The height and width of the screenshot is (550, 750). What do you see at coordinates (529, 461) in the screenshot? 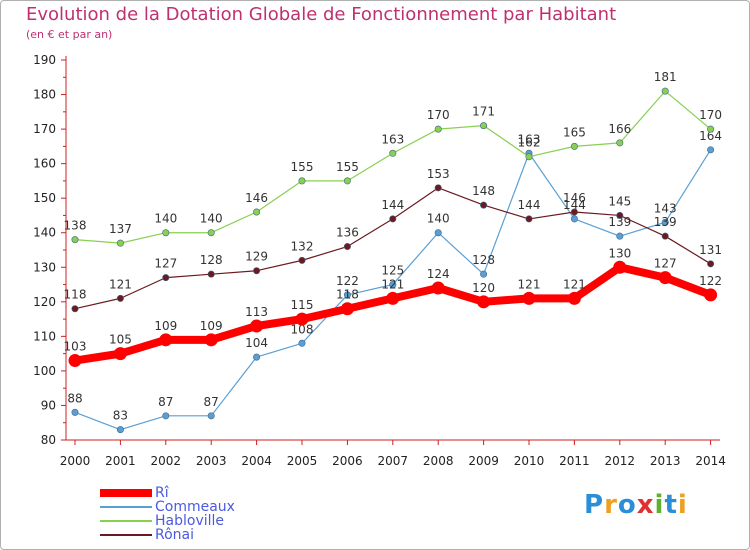
I see `x-tick-label: 2010` at bounding box center [529, 461].